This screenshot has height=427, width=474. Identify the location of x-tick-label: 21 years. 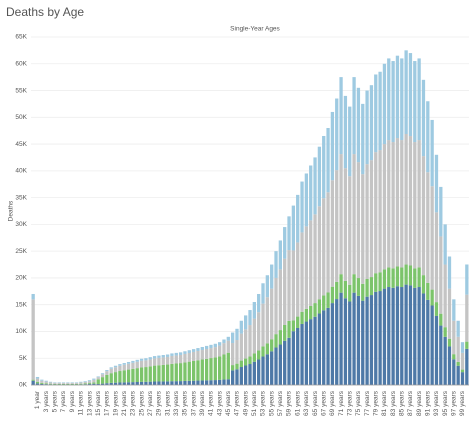
(124, 403).